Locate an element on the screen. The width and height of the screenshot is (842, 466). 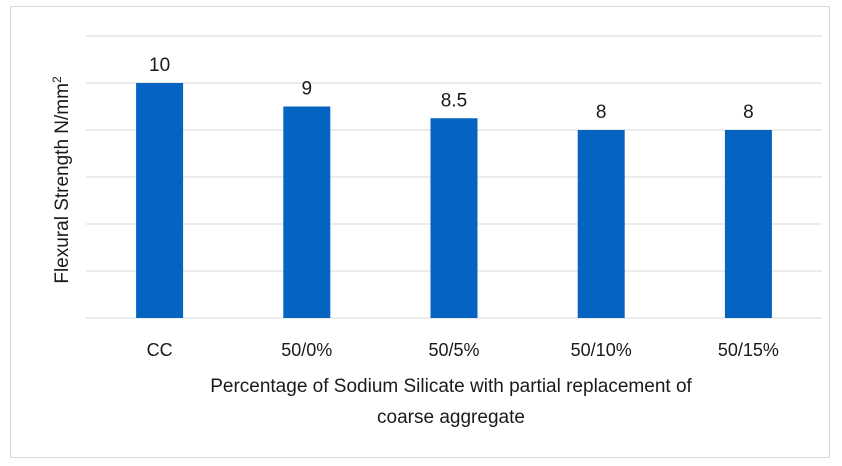
data-label-4: 8 is located at coordinates (748, 112).